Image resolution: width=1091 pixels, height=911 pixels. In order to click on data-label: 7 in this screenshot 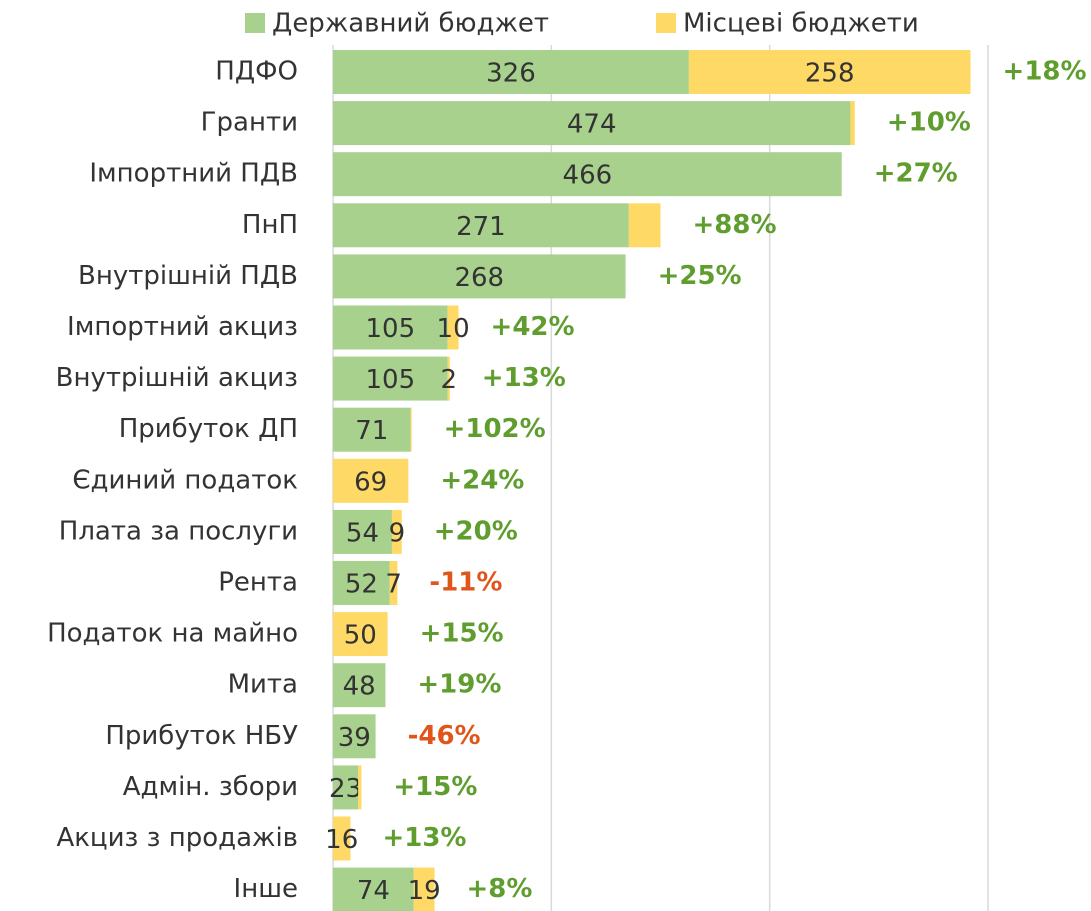, I will do `click(393, 585)`.